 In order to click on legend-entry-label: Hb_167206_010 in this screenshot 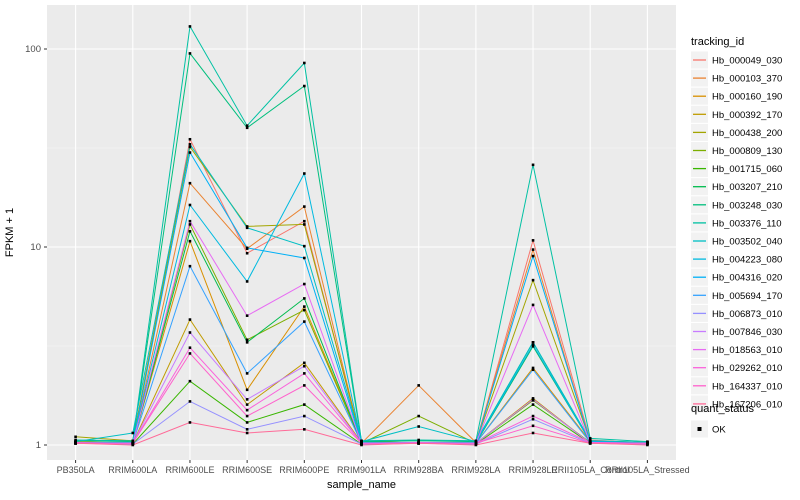, I will do `click(747, 404)`.